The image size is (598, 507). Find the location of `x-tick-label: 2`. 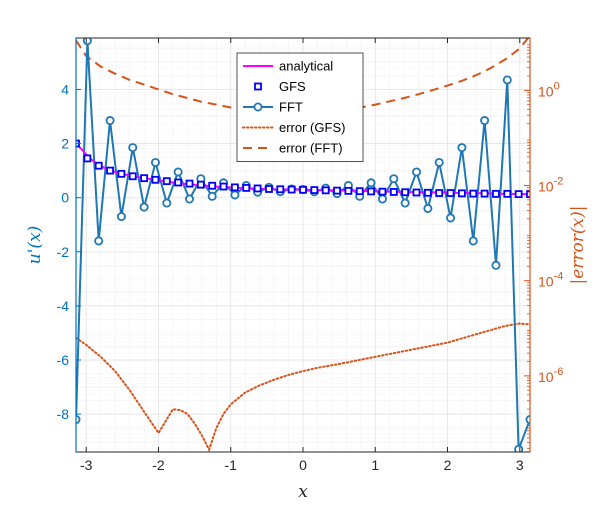

x-tick-label: 2 is located at coordinates (448, 465).